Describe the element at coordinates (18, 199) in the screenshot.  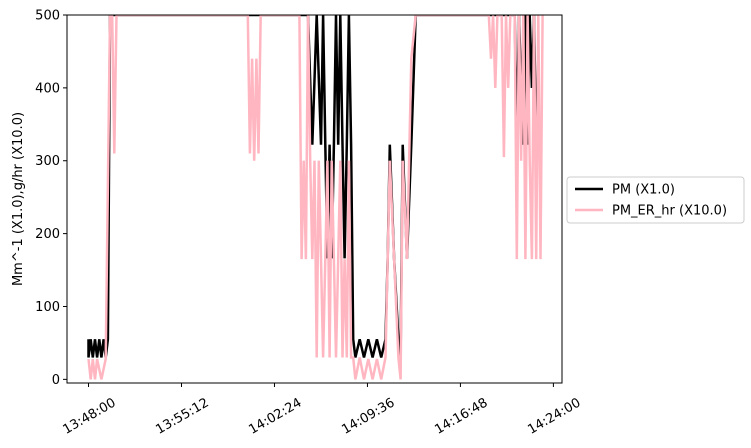
I see `y-axis-label: Mm^-1 (X1.0),g/hr (X10.0)` at that location.